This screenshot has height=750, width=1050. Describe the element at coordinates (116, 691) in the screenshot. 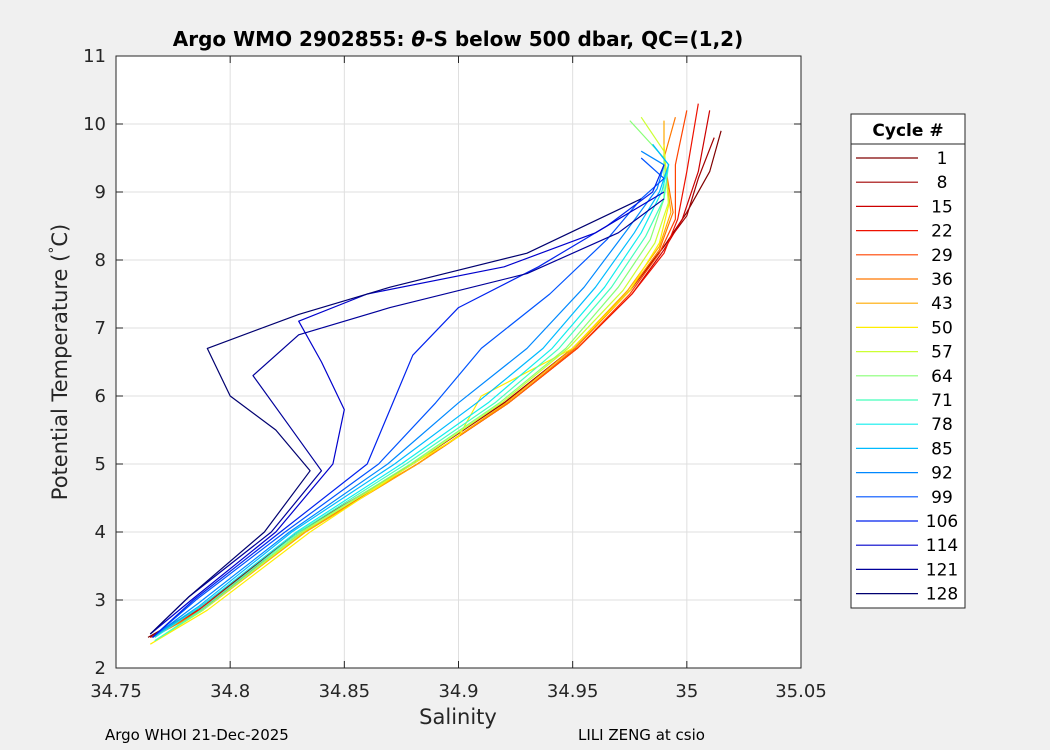

I see `x-tick-label: 34.75` at that location.